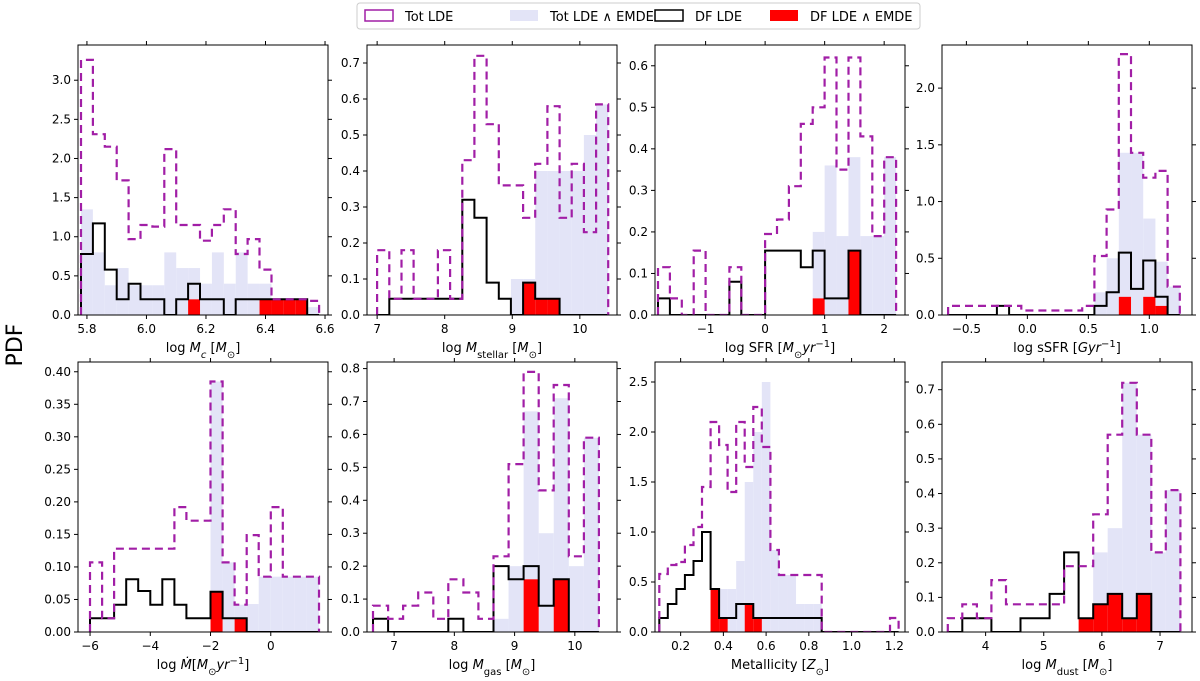 The height and width of the screenshot is (681, 1200). Describe the element at coordinates (211, 646) in the screenshot. I see `x-tick-label: −2` at that location.